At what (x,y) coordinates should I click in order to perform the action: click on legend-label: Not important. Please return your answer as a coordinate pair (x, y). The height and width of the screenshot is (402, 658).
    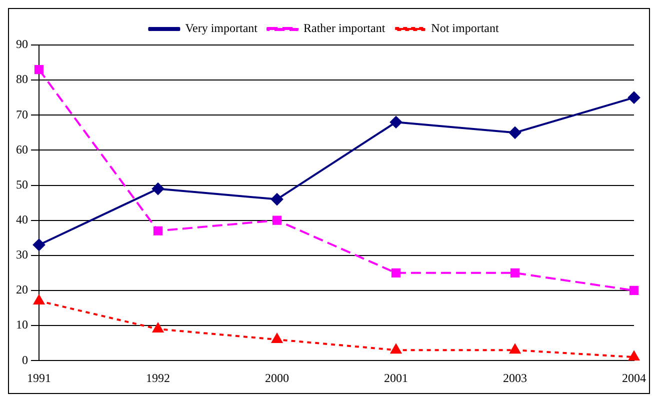
    Looking at the image, I should click on (465, 28).